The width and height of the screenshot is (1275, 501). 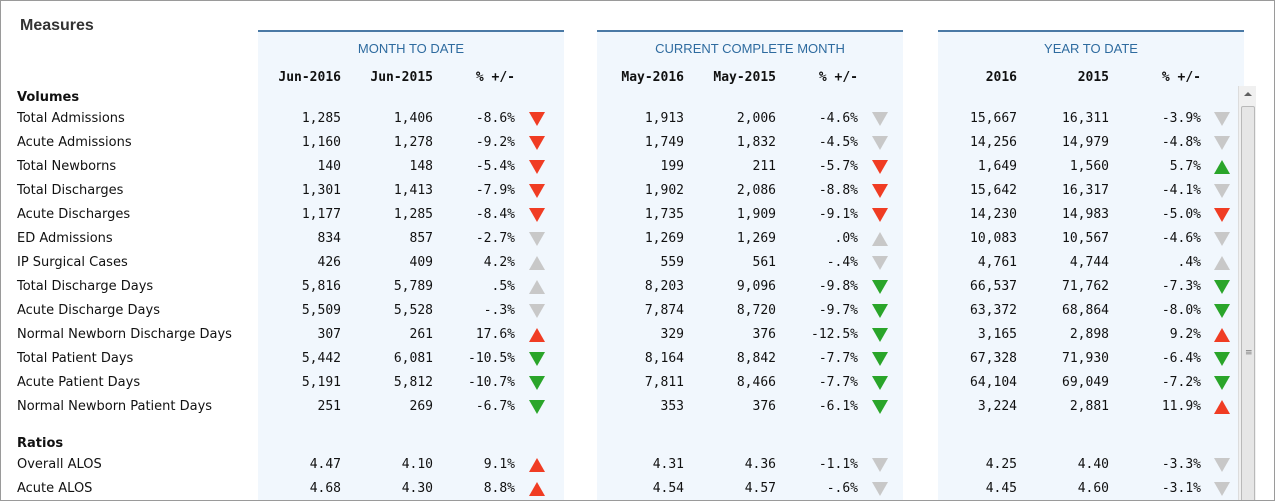 I want to click on value-pct-change: -6.1%, so click(x=838, y=406).